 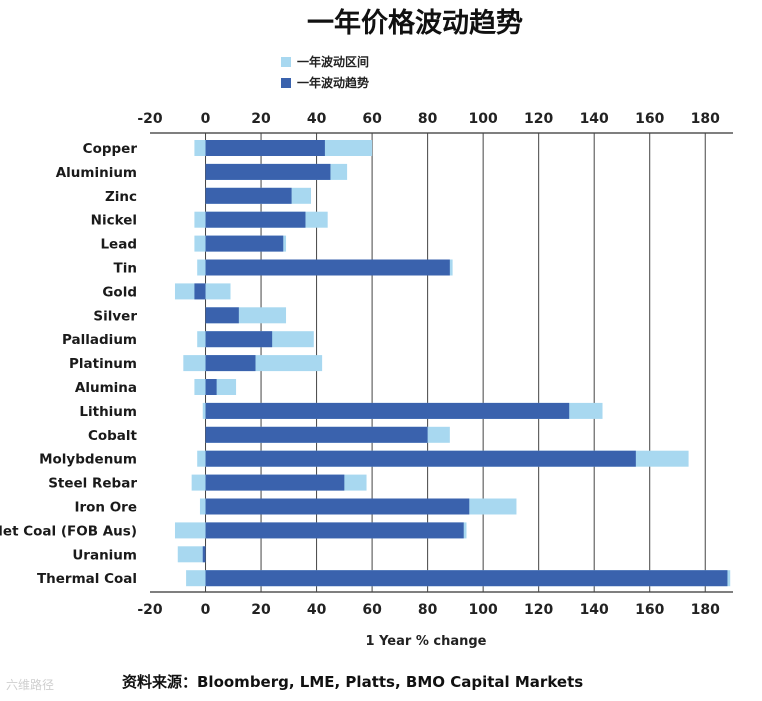 What do you see at coordinates (110, 149) in the screenshot?
I see `category-label: Copper` at bounding box center [110, 149].